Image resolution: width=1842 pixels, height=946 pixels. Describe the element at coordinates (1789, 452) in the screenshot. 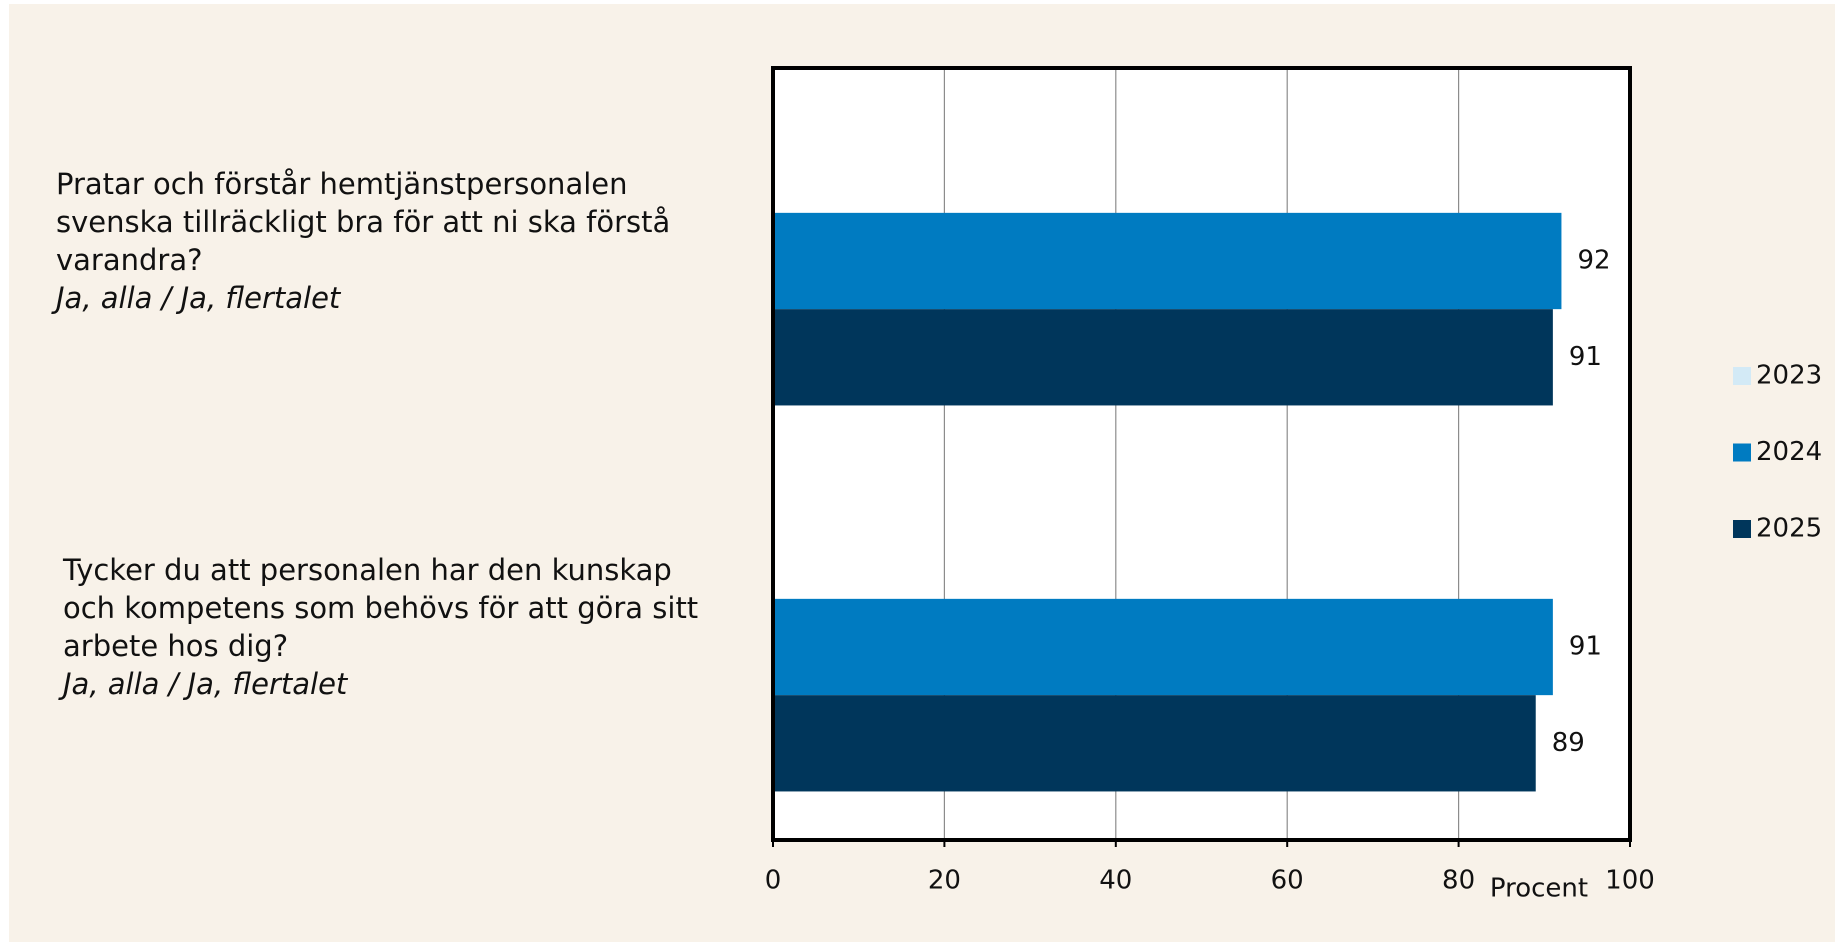

I see `legend-label: 2024` at that location.